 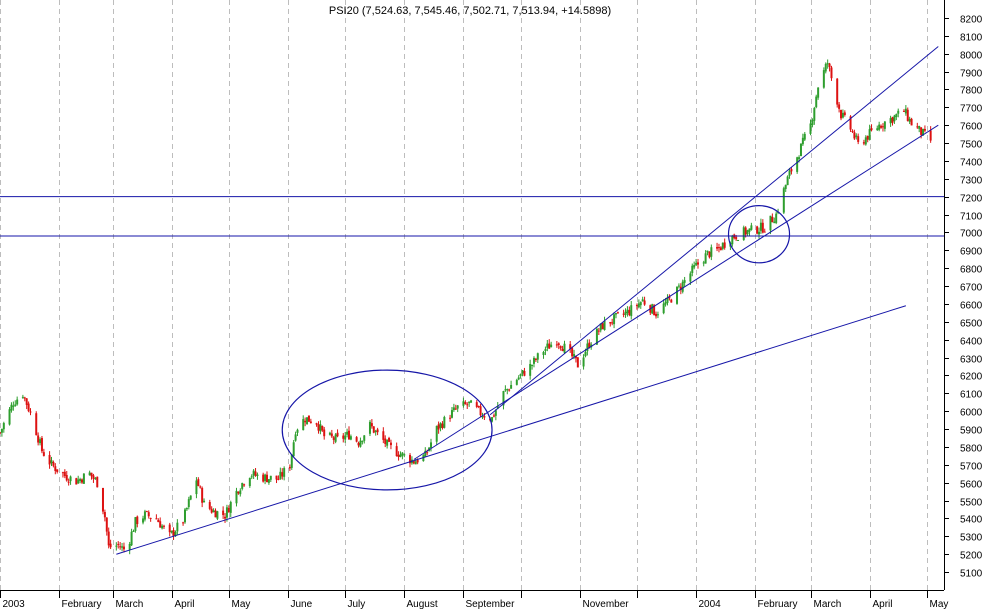 What do you see at coordinates (971, 485) in the screenshot?
I see `y-tick-label: 5600` at bounding box center [971, 485].